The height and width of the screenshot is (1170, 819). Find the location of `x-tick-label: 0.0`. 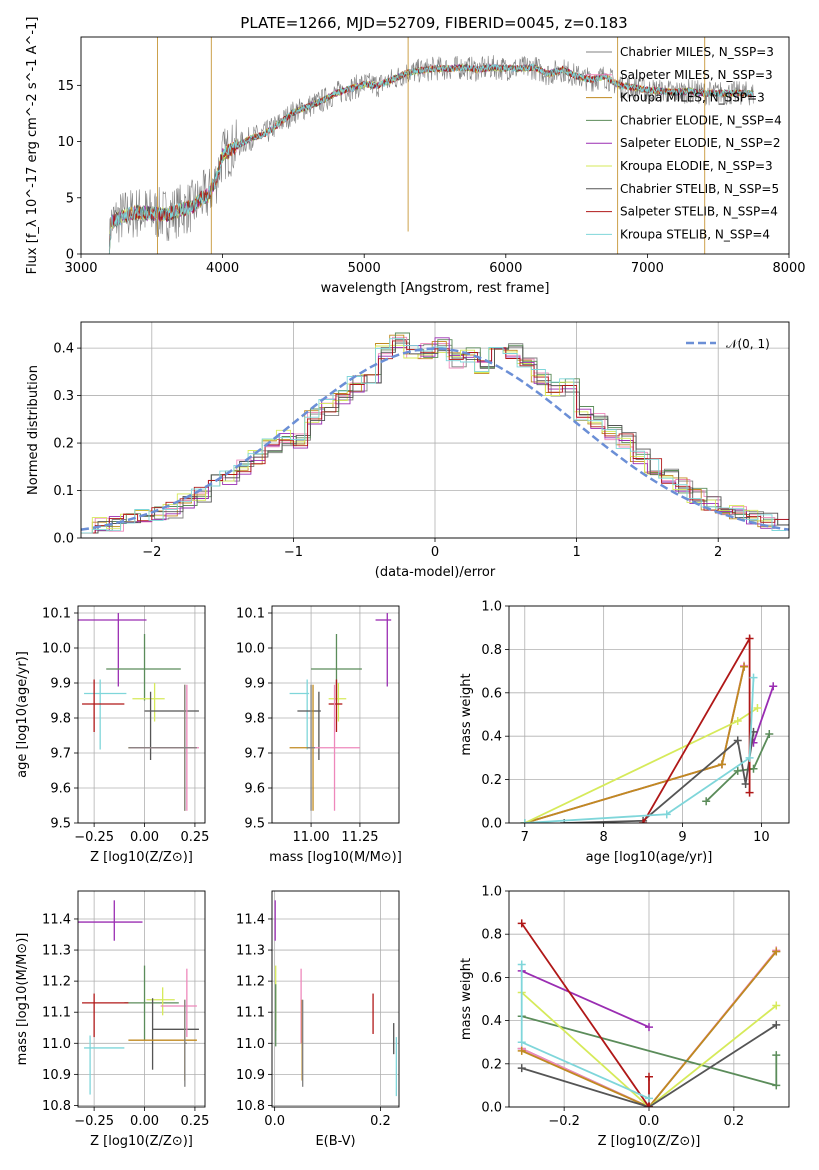

x-tick-label: 0.0 is located at coordinates (274, 1121).